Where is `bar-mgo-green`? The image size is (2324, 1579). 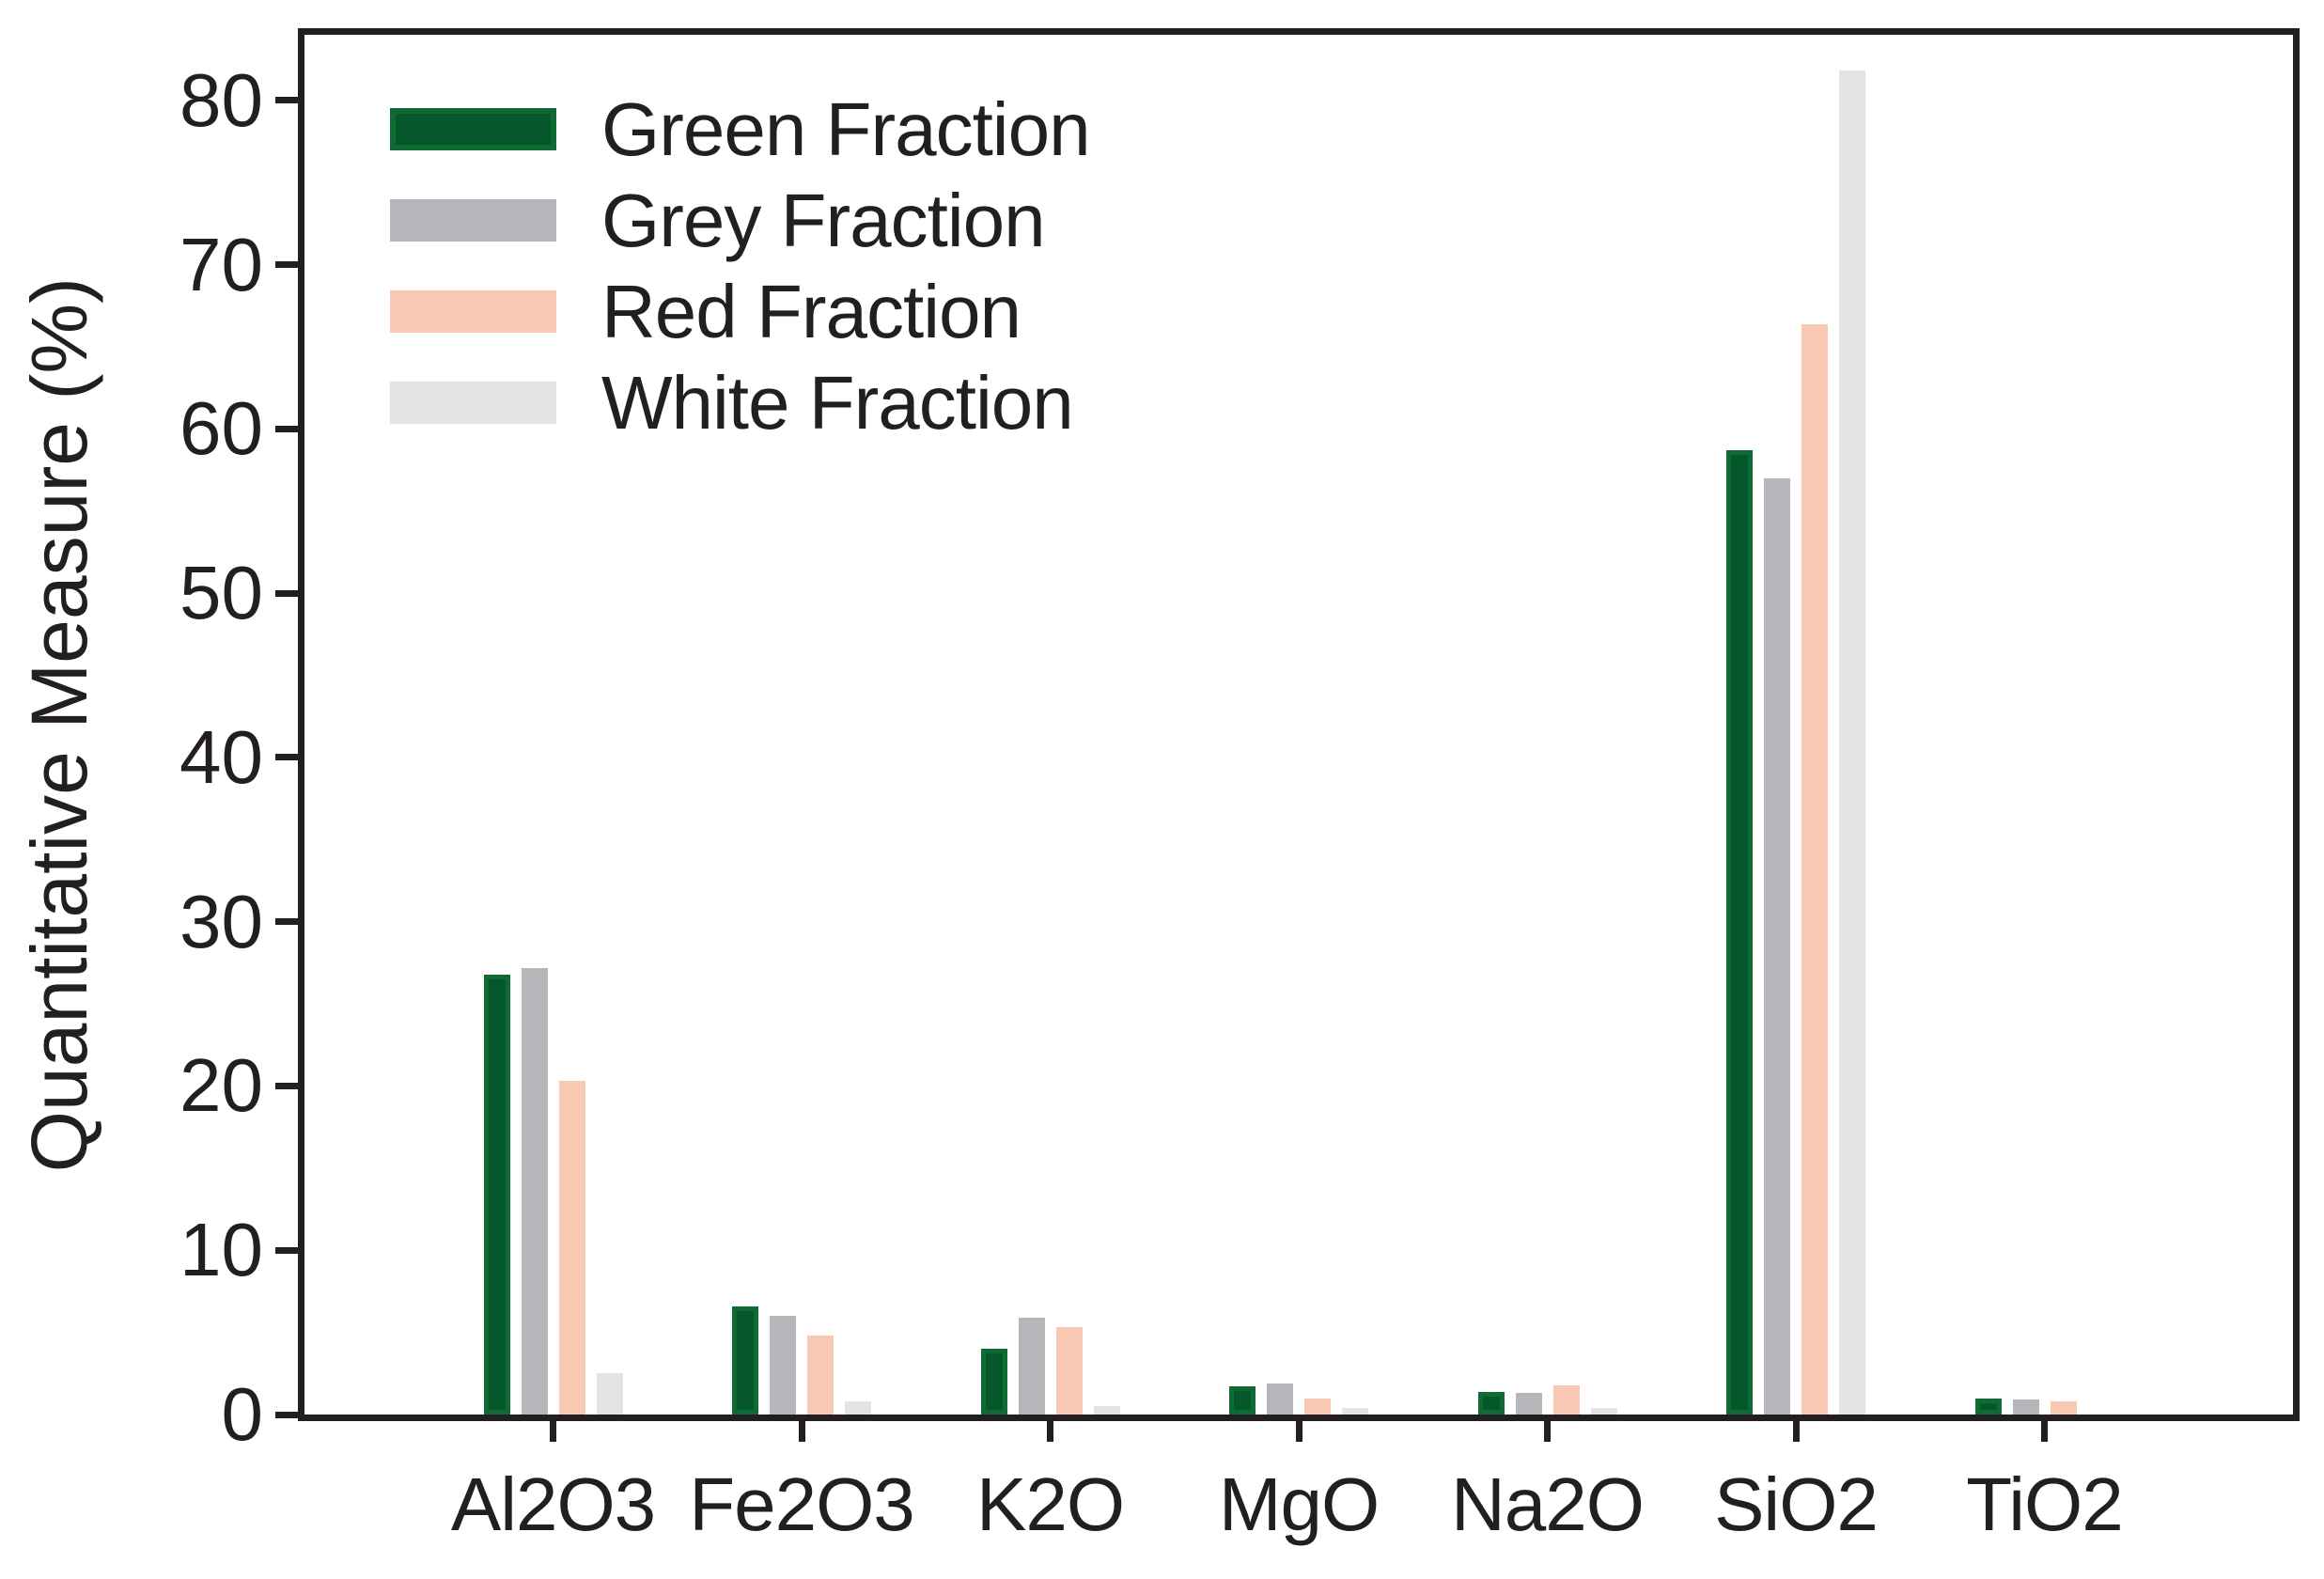
bar-mgo-green is located at coordinates (1242, 1401).